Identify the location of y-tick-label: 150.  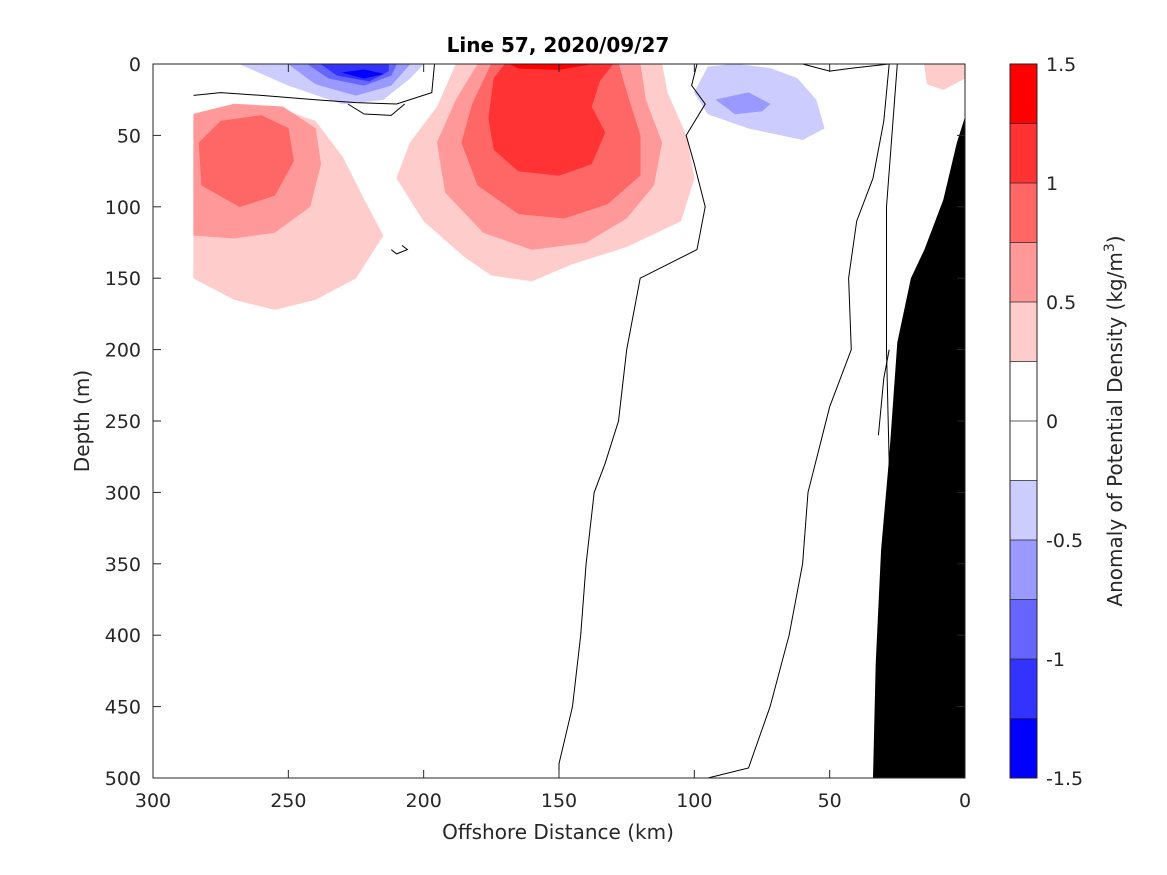
(123, 279).